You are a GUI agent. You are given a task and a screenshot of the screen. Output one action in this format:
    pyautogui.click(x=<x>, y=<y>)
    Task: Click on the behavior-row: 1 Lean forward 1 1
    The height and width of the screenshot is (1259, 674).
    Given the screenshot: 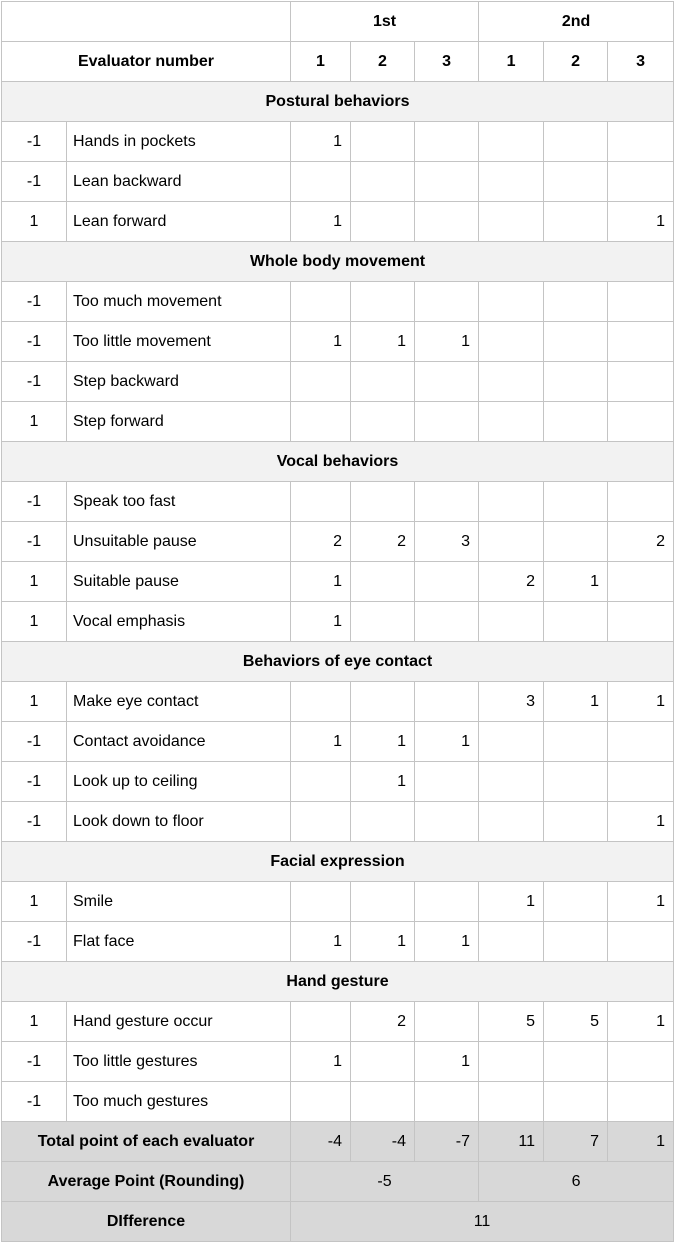 What is the action you would take?
    pyautogui.click(x=337, y=221)
    